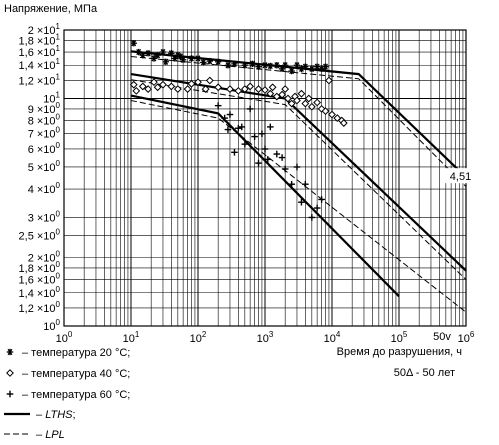 The image size is (499, 445). I want to click on y-tick-label: 2 ×100, so click(44, 257).